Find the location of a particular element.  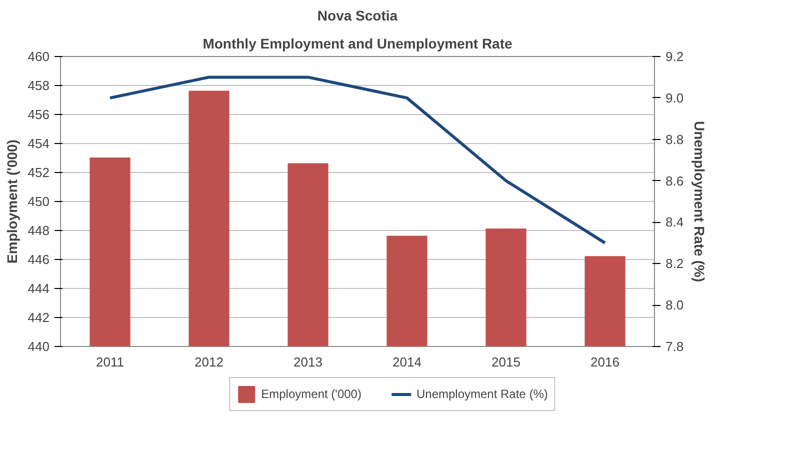

y-axis-title: Employment ('000) is located at coordinates (12, 202).